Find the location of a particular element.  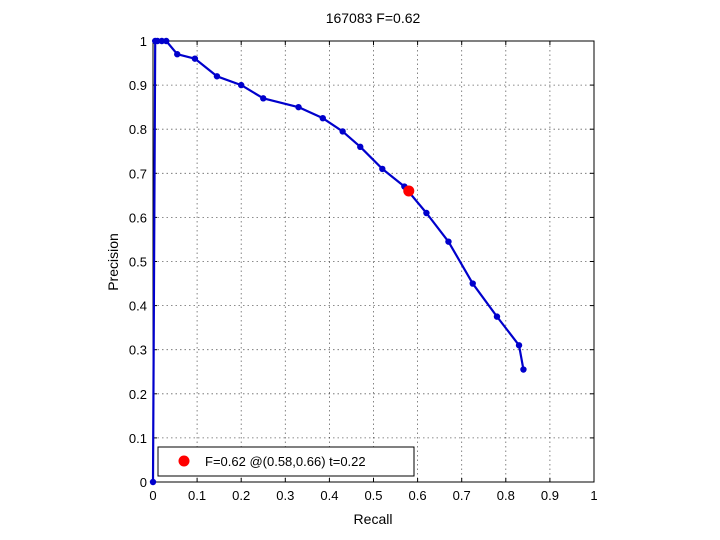

x-tick-label: 0.2 is located at coordinates (241, 495).